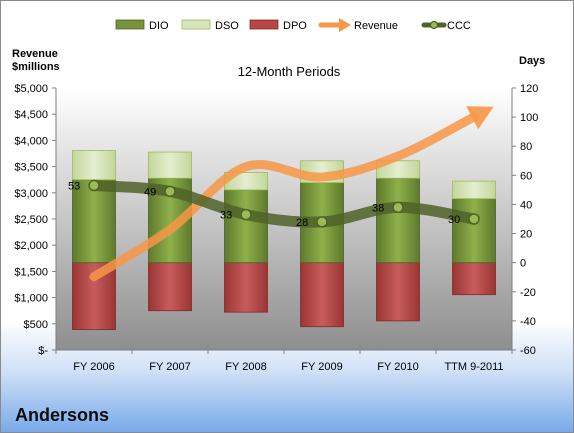 Image resolution: width=574 pixels, height=433 pixels. Describe the element at coordinates (321, 367) in the screenshot. I see `x-tick-label: FY 2009` at that location.